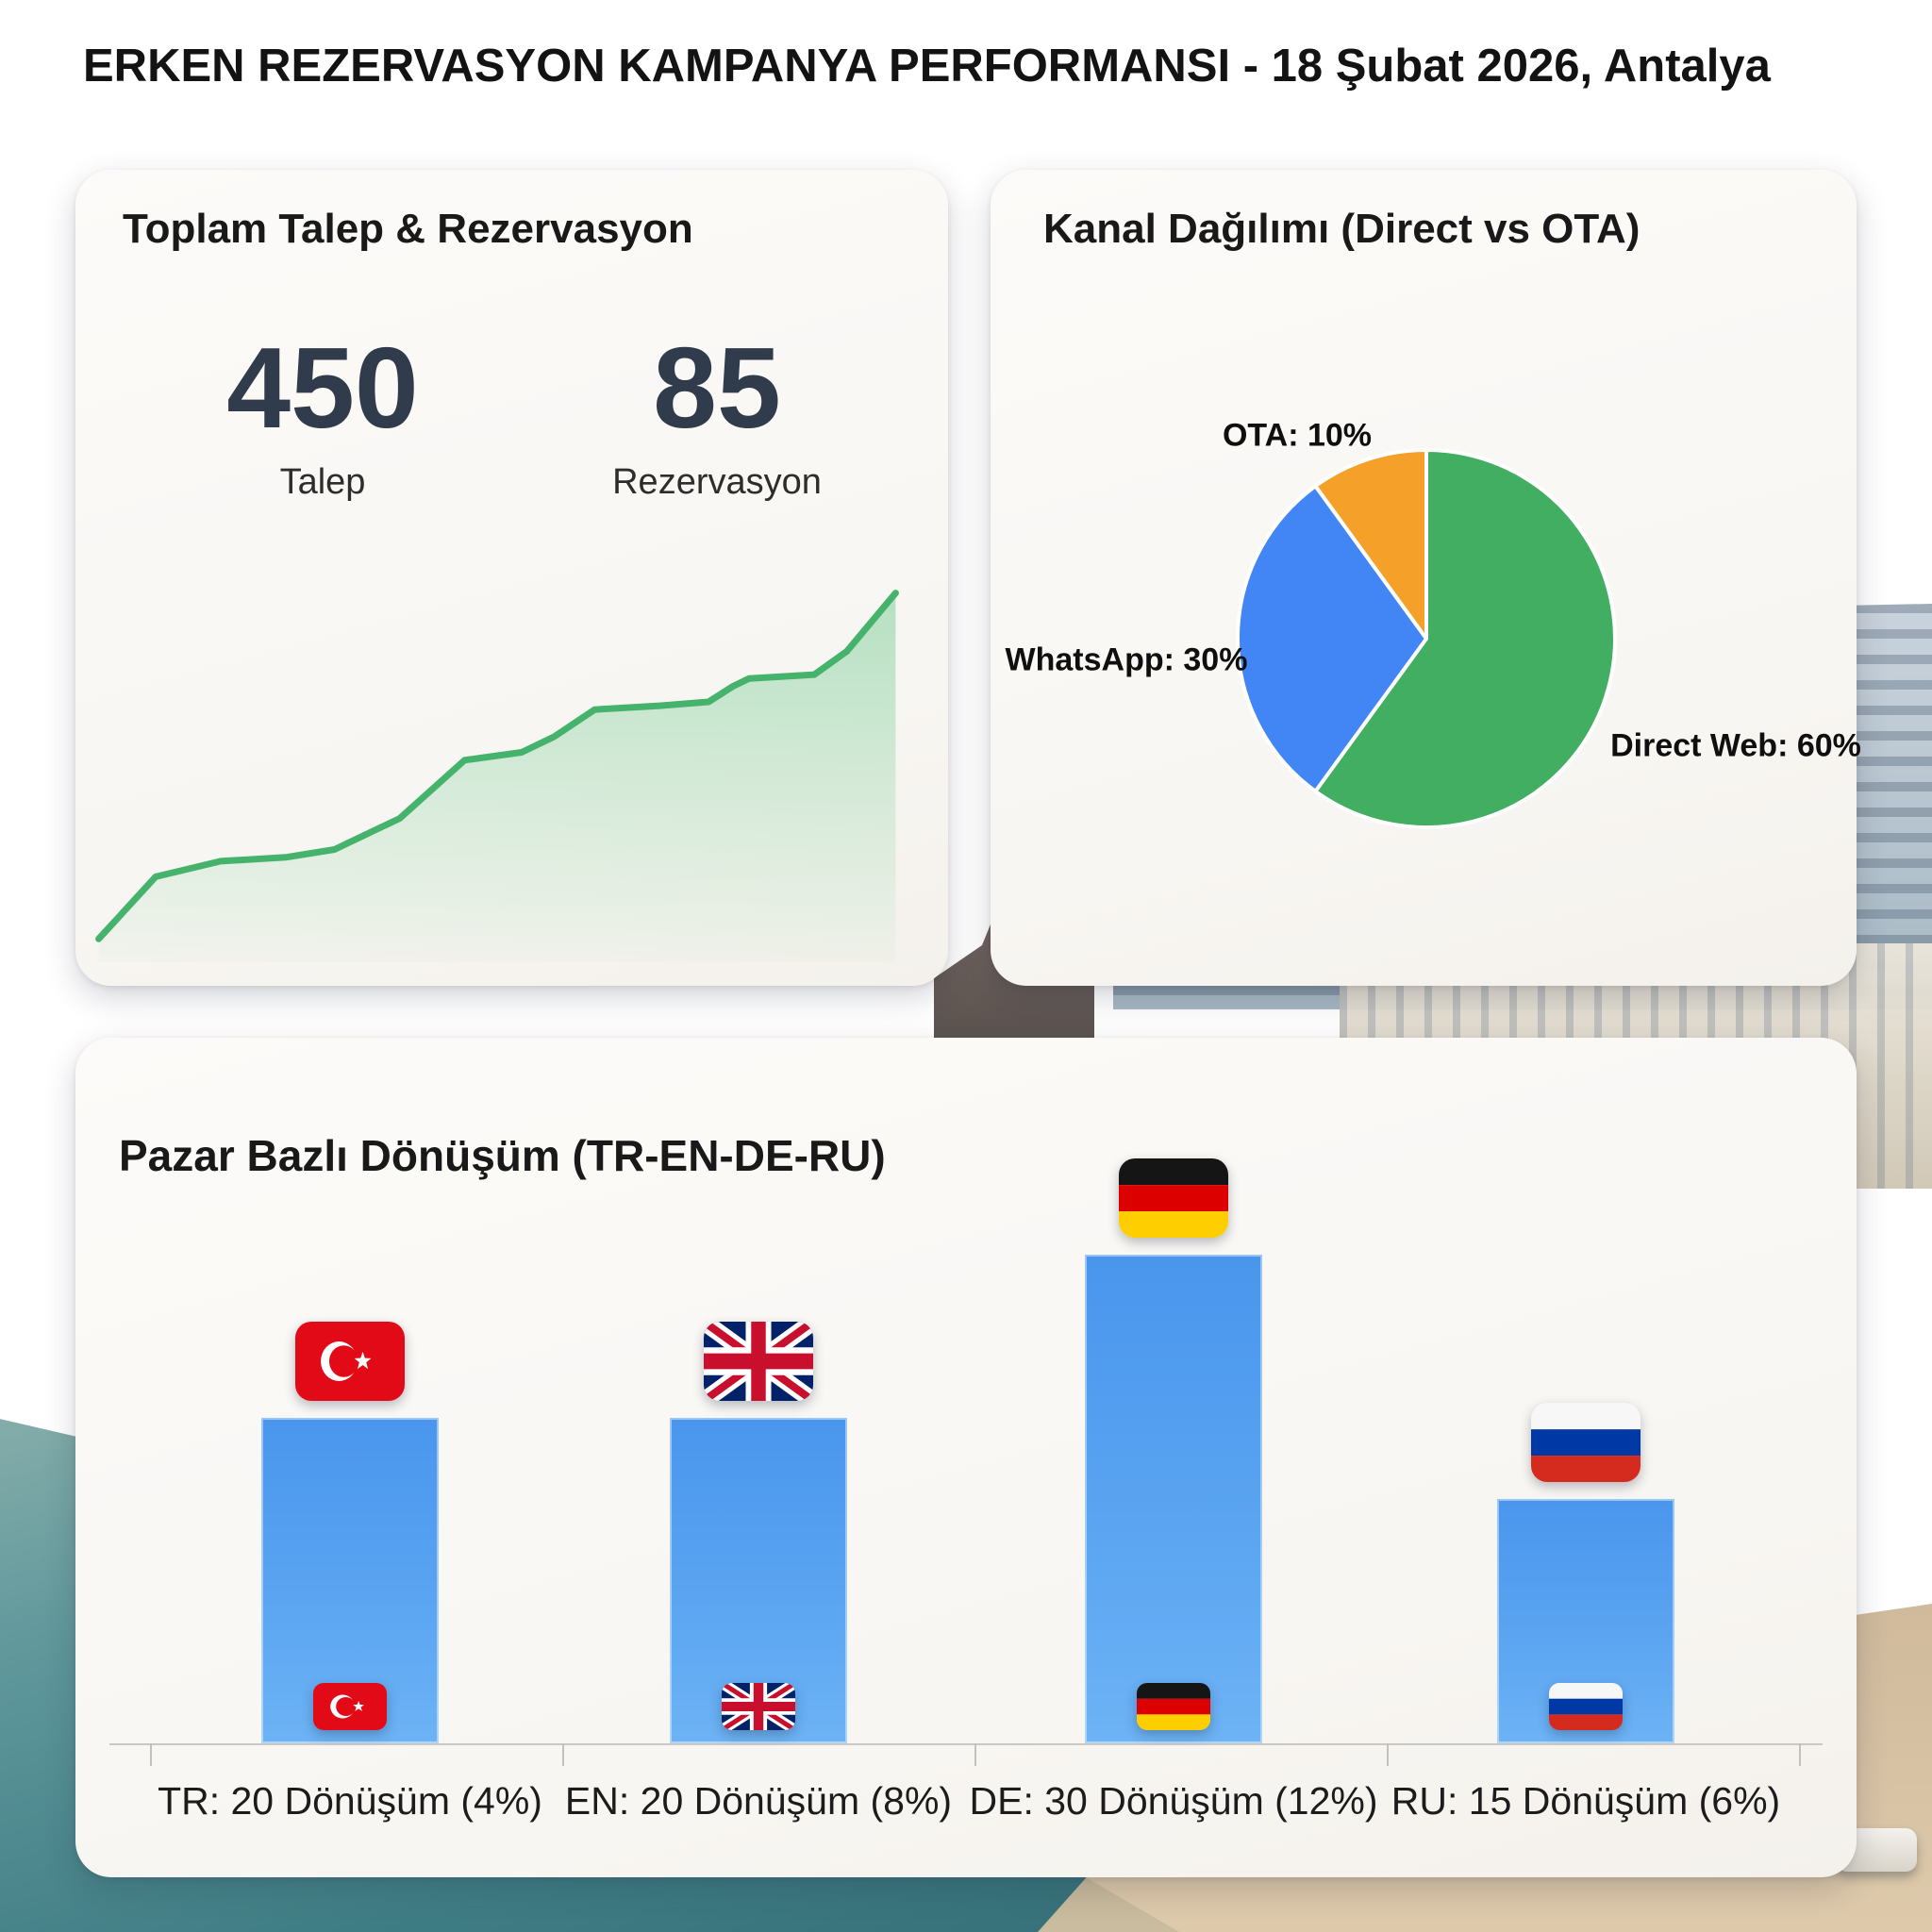  I want to click on demand-trend-line, so click(497, 766).